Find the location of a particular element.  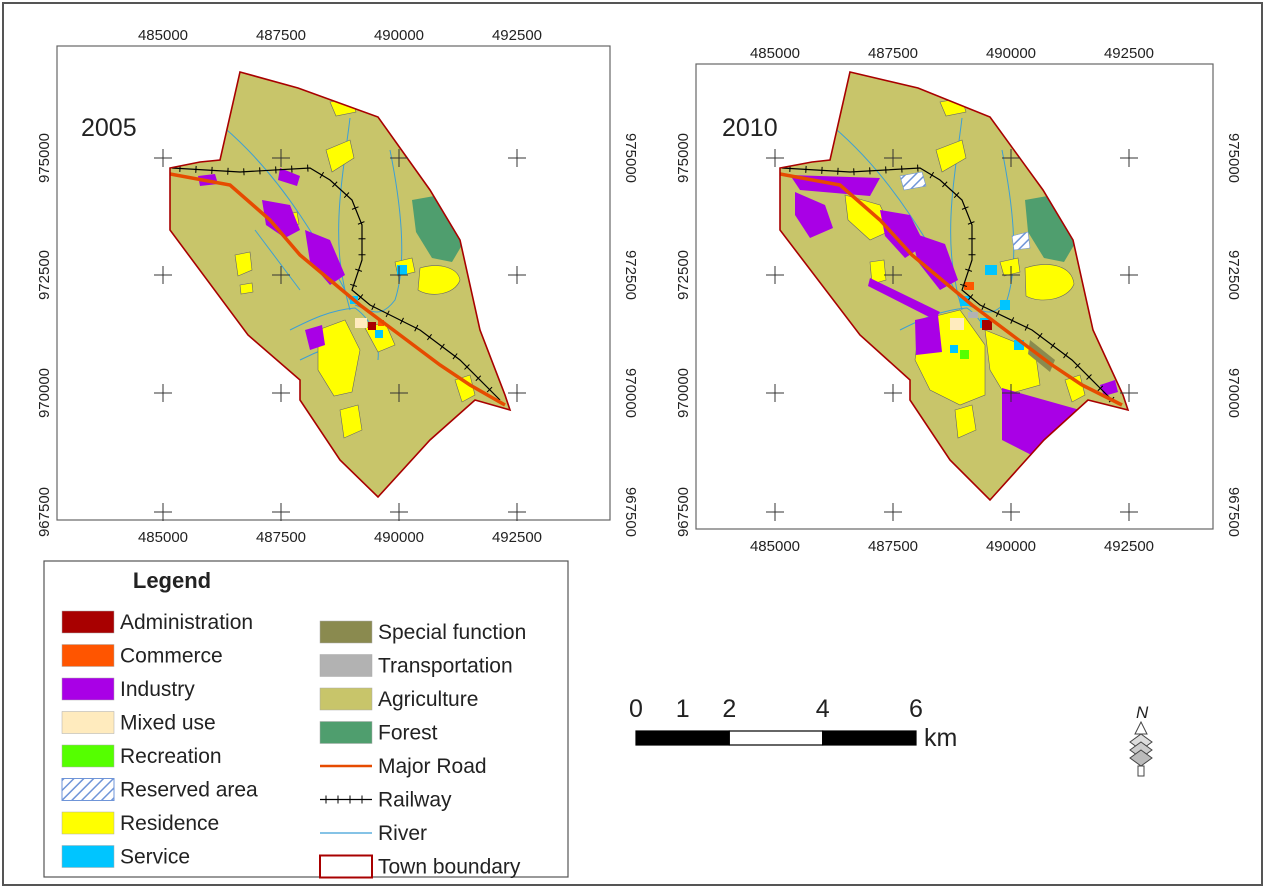

mixed-use-2010 is located at coordinates (957, 324).